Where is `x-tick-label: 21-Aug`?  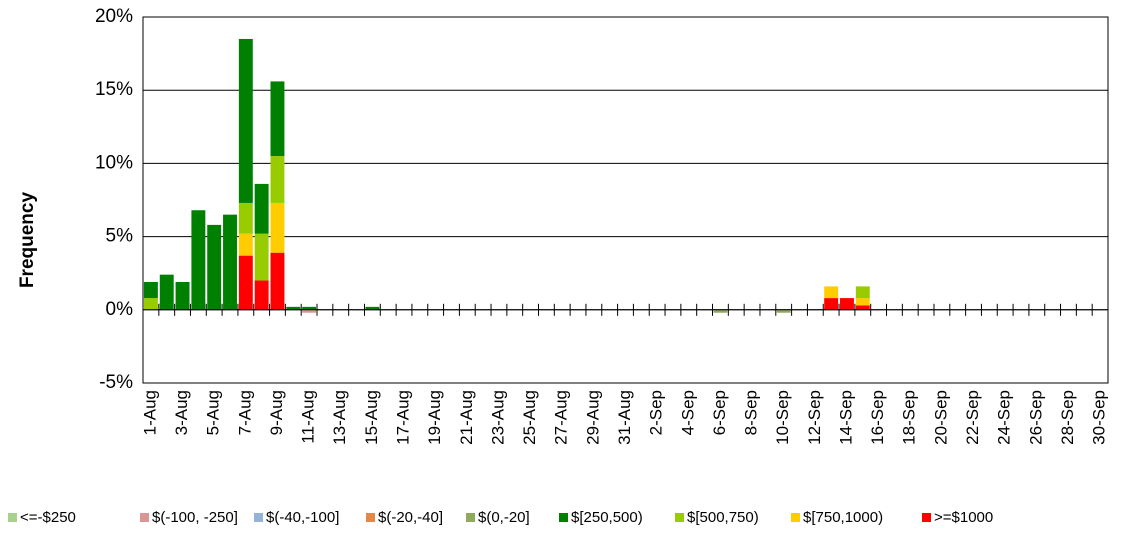 x-tick-label: 21-Aug is located at coordinates (466, 417).